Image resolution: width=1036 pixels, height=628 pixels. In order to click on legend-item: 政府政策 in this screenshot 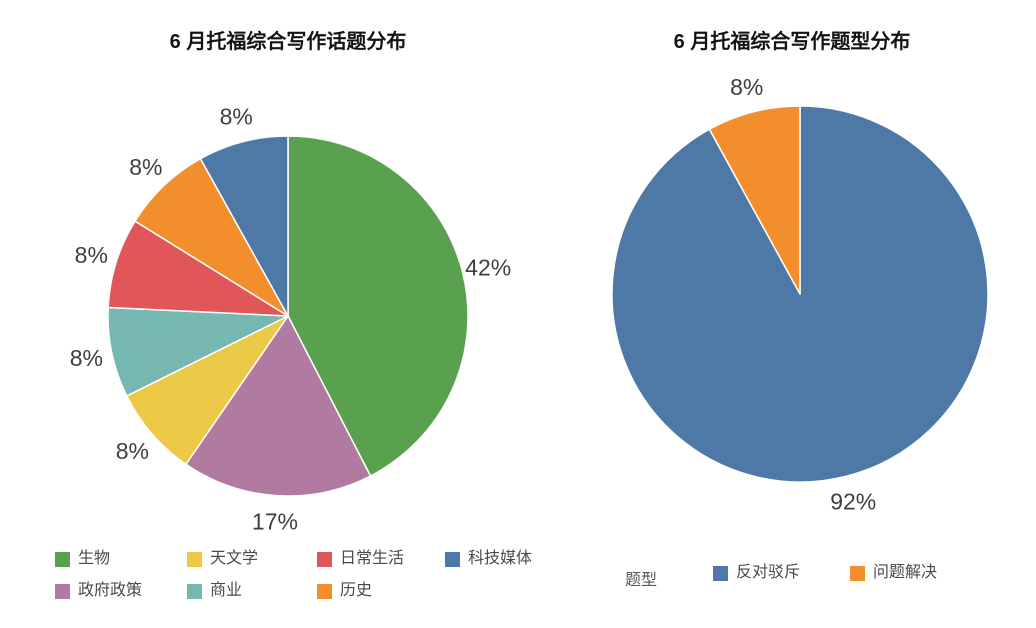, I will do `click(98, 591)`.